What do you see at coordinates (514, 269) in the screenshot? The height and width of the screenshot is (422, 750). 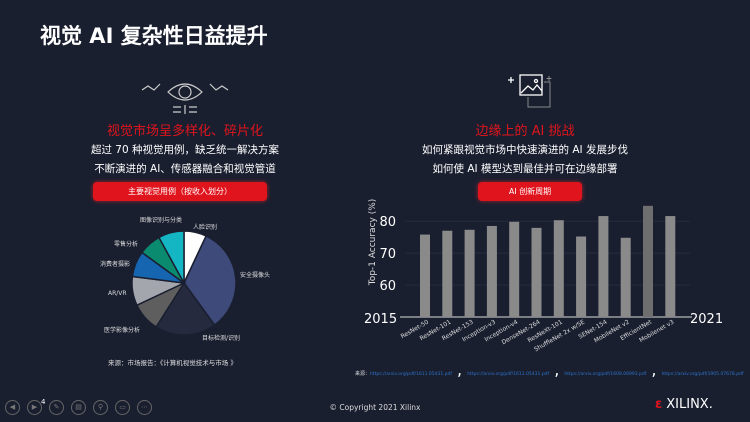 I see `bar-Inception-v4` at bounding box center [514, 269].